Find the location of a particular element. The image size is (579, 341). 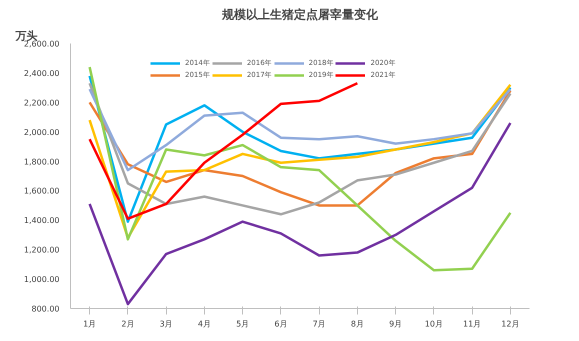

chart-title: 规模以上生猪定点屠宰量变化 is located at coordinates (300, 15).